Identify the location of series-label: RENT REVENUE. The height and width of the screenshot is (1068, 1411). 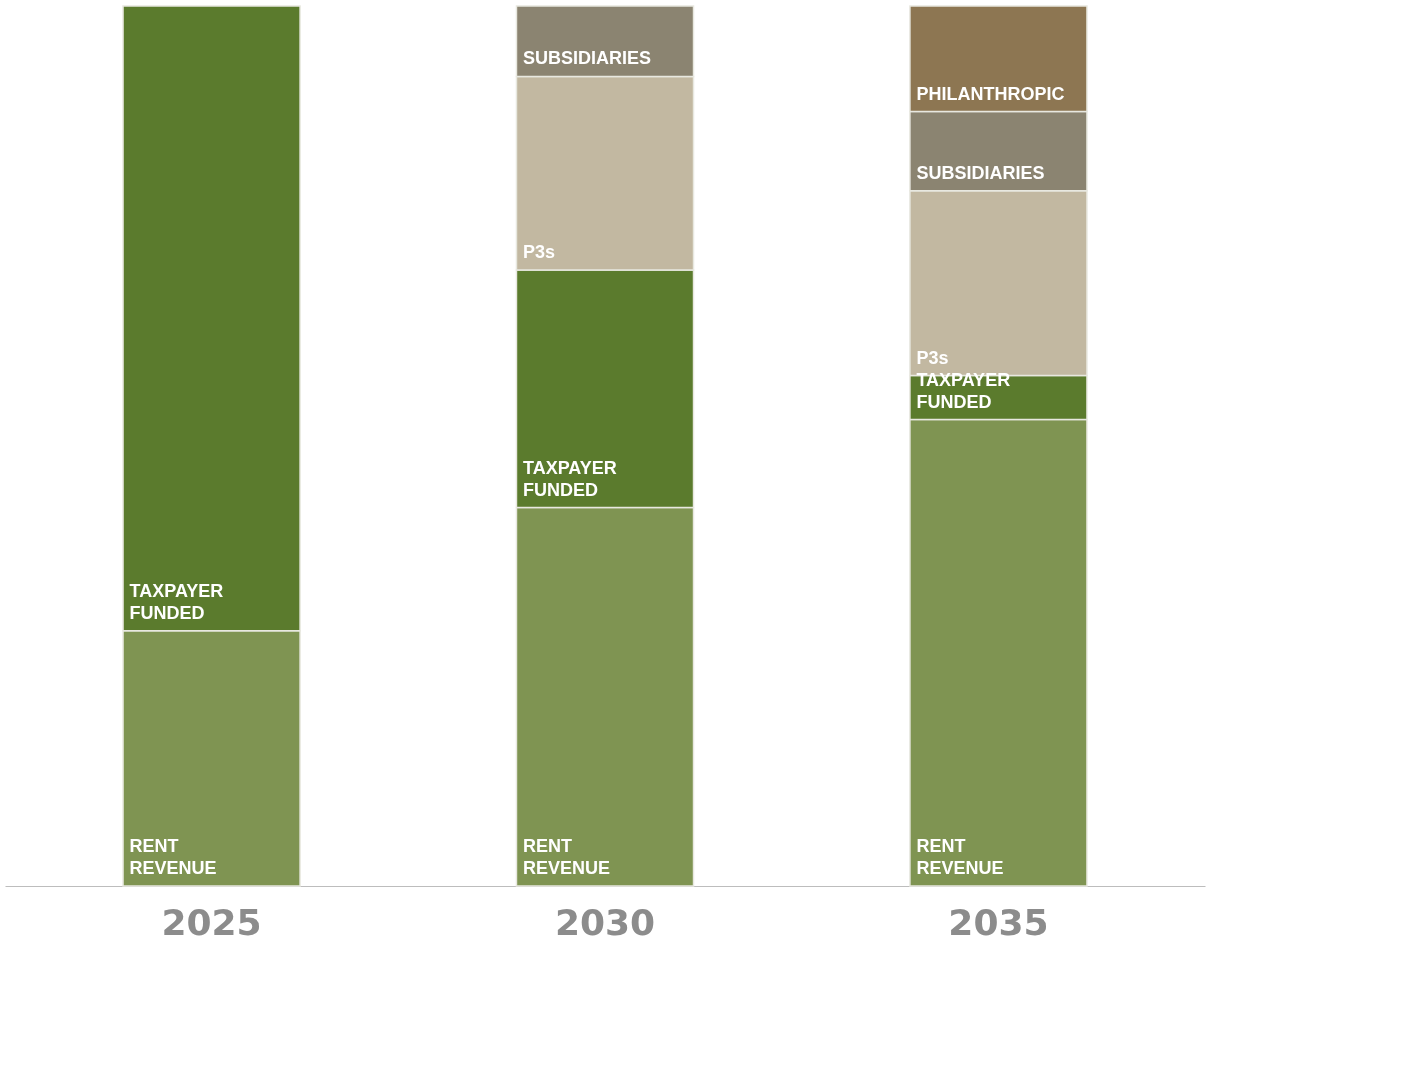
(567, 857).